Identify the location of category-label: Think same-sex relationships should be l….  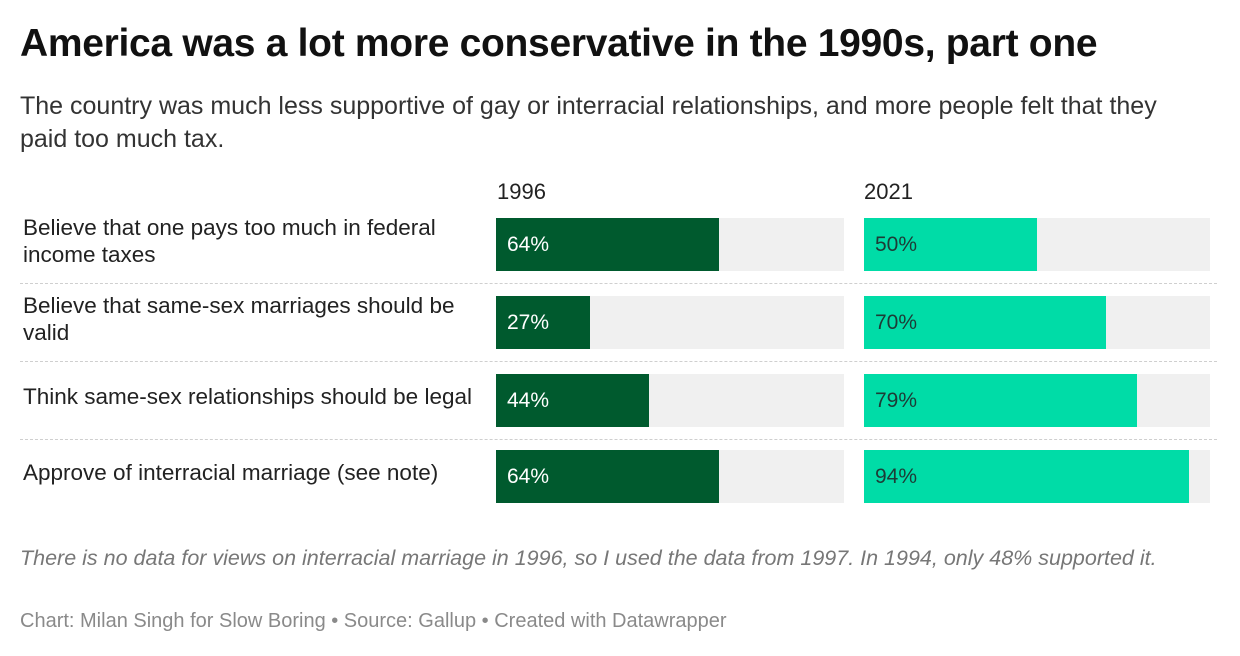
(247, 396).